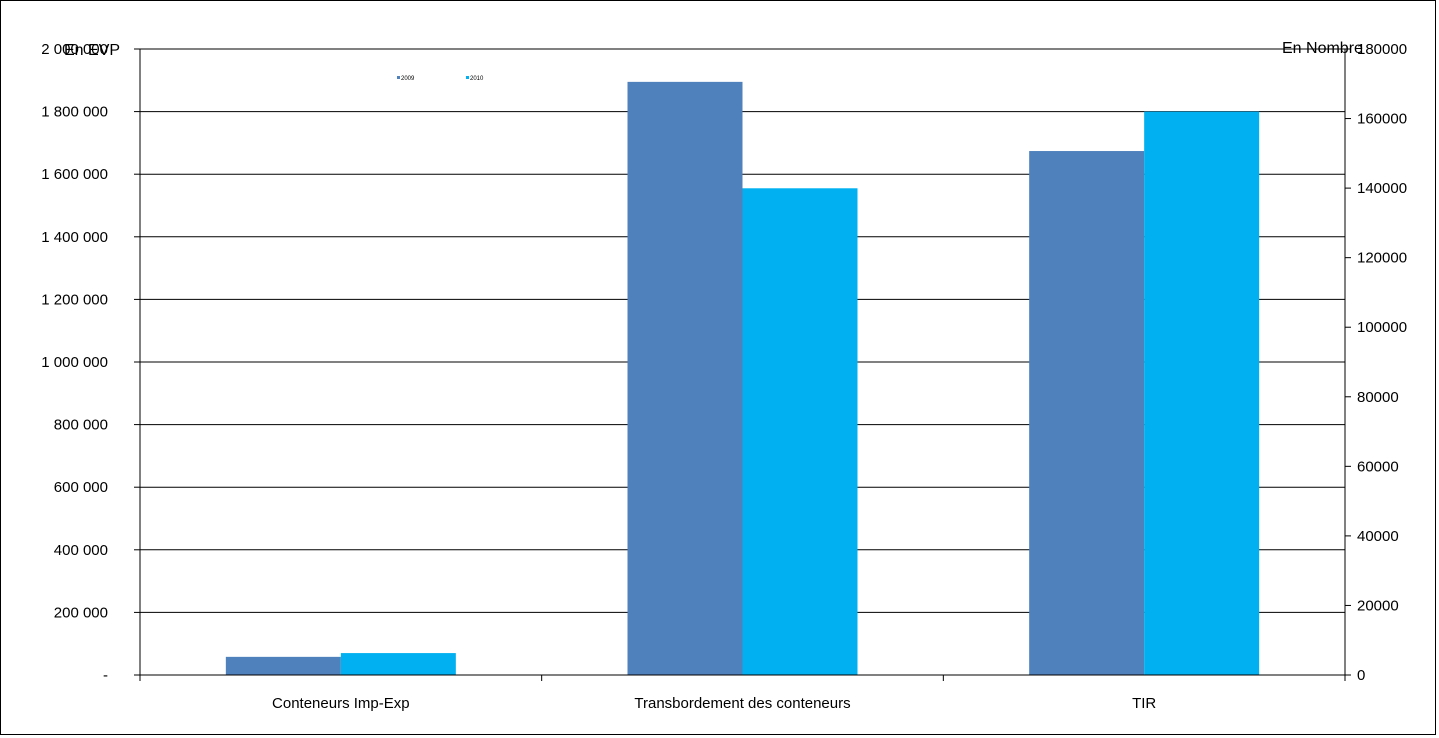  Describe the element at coordinates (1144, 703) in the screenshot. I see `x-category-label: TIR` at that location.